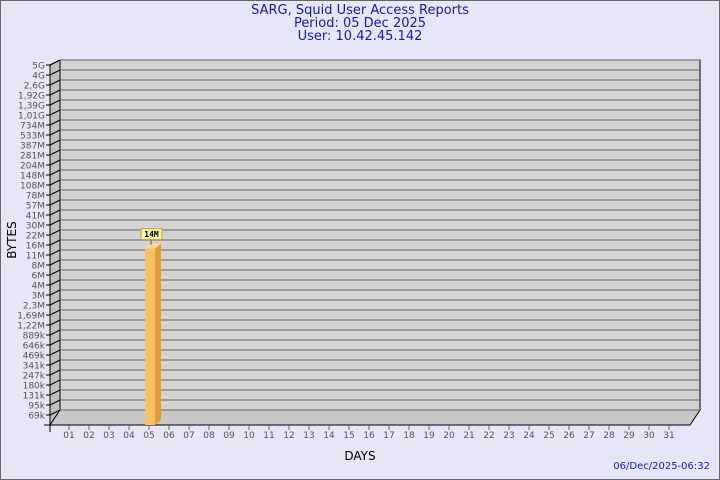 This screenshot has width=720, height=480. Describe the element at coordinates (35, 237) in the screenshot. I see `y-tick-label: 22M` at that location.